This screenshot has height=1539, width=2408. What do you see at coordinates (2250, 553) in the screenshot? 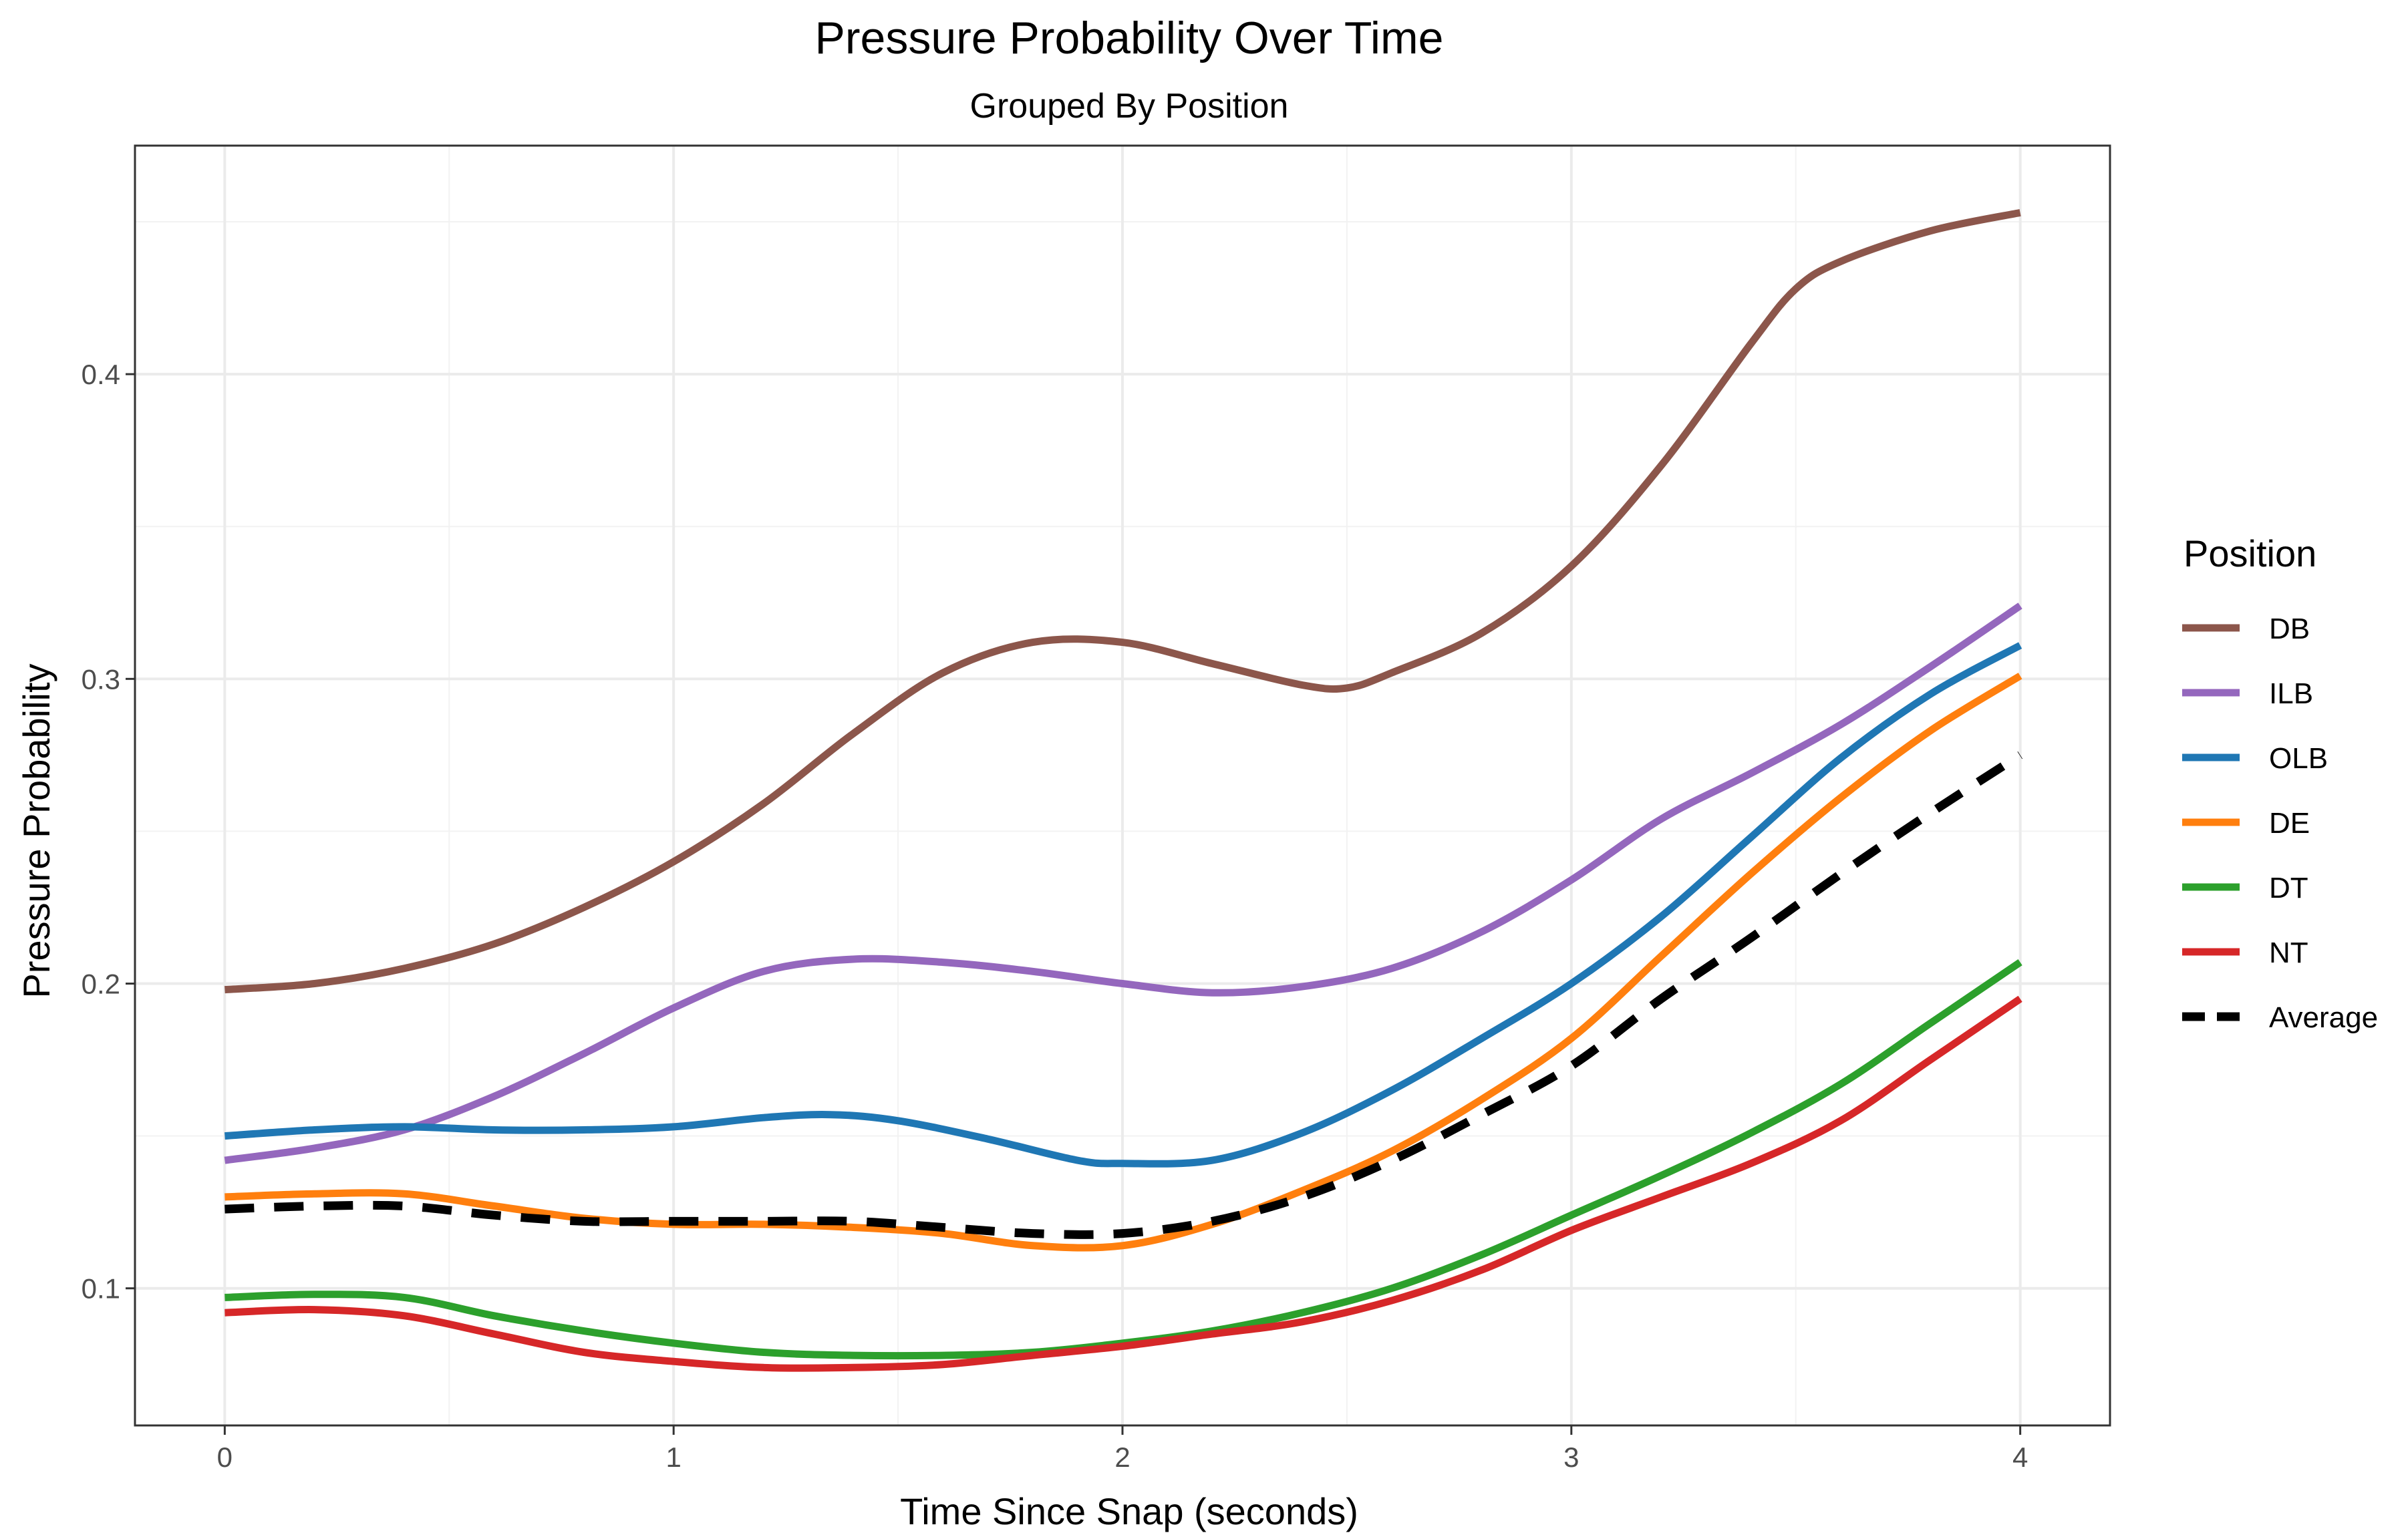
I see `legend-title: Position` at bounding box center [2250, 553].